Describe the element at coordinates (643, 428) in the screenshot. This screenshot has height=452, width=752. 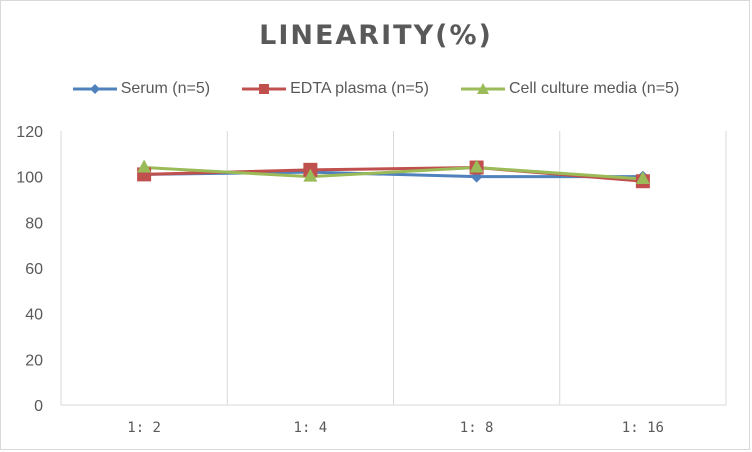
I see `x-tick-label: 1: 16` at that location.